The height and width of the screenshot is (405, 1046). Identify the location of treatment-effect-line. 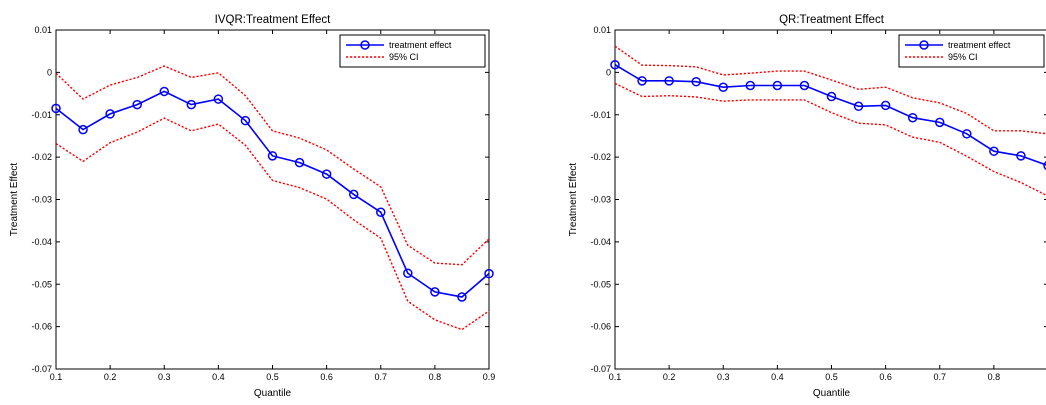
(830, 115).